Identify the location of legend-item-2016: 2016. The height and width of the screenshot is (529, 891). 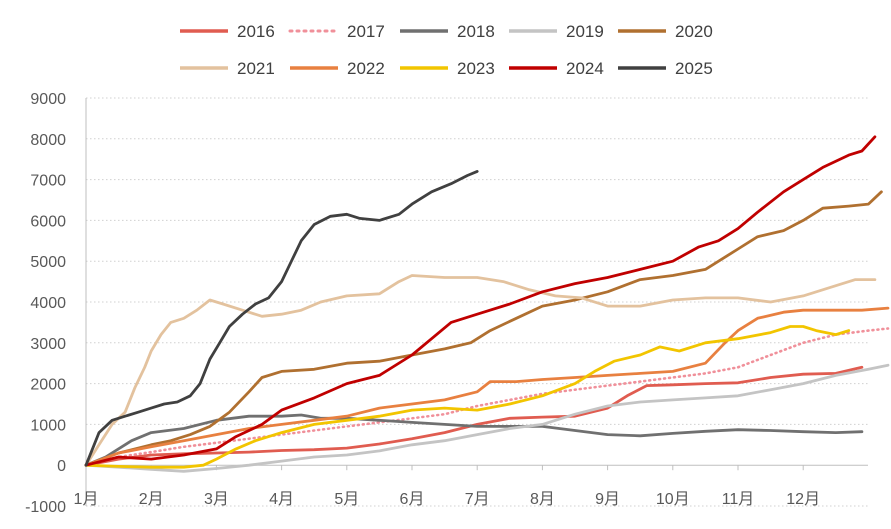
(227, 31).